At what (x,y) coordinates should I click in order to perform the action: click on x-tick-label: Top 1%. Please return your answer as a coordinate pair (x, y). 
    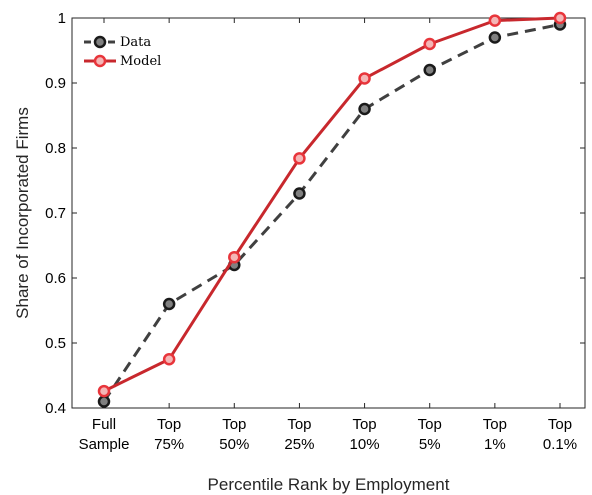
    Looking at the image, I should click on (495, 434).